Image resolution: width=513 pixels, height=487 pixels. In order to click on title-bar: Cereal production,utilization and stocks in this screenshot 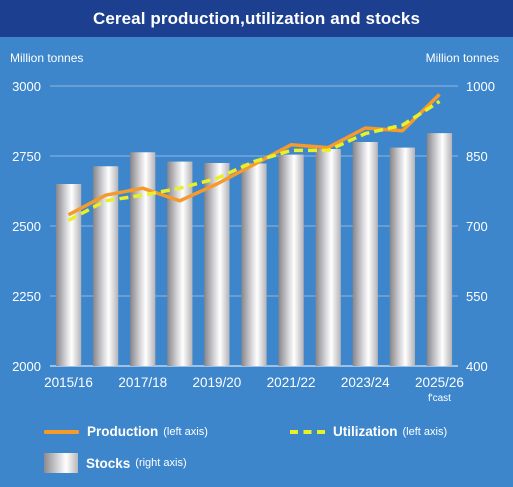, I will do `click(256, 18)`.